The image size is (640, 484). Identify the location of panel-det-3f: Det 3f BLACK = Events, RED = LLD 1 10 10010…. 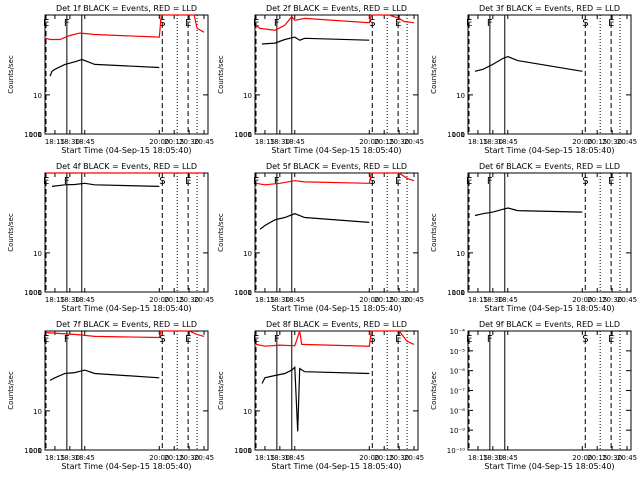
(533, 79).